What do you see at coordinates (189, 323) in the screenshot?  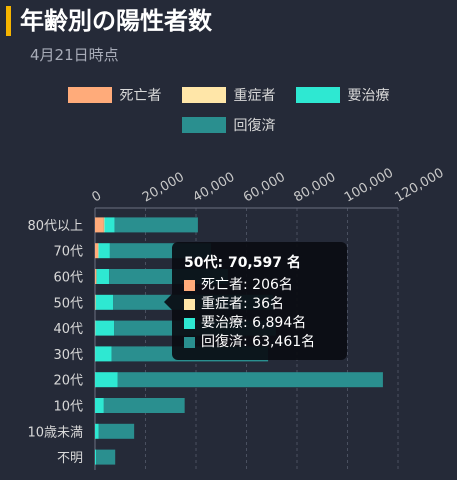 I see `tooltip-swatch-treatment` at bounding box center [189, 323].